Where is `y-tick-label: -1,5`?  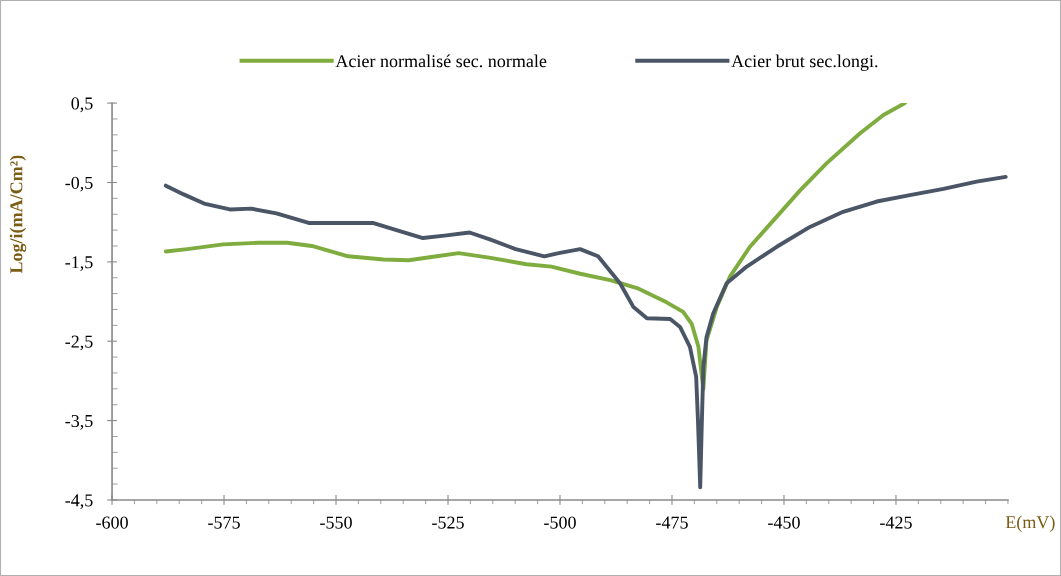 y-tick-label: -1,5 is located at coordinates (79, 263).